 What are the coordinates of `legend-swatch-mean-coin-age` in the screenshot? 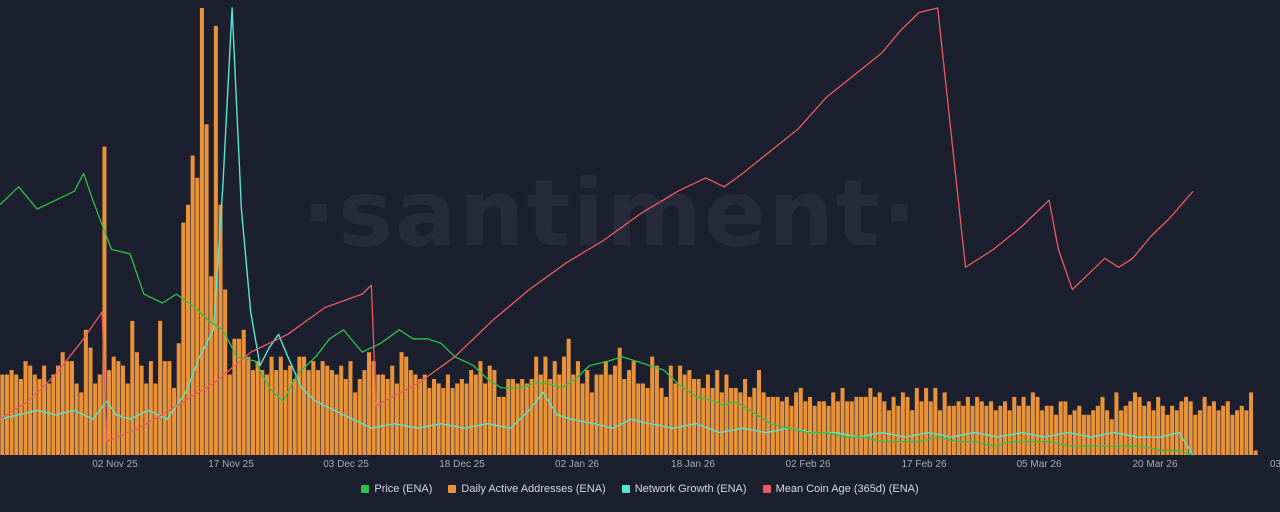 It's located at (766, 489).